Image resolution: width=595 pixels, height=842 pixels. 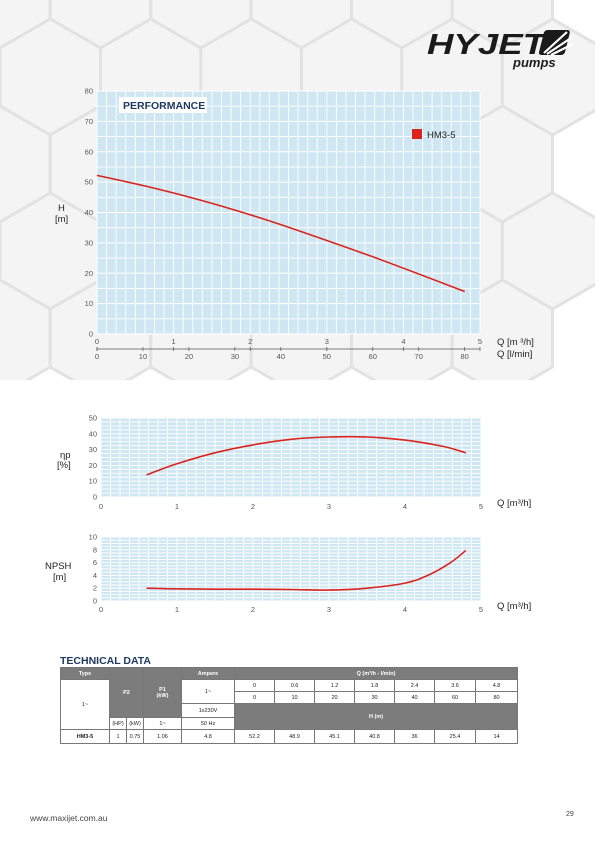 What do you see at coordinates (163, 692) in the screenshot?
I see `p1-header: P1 (kW)` at bounding box center [163, 692].